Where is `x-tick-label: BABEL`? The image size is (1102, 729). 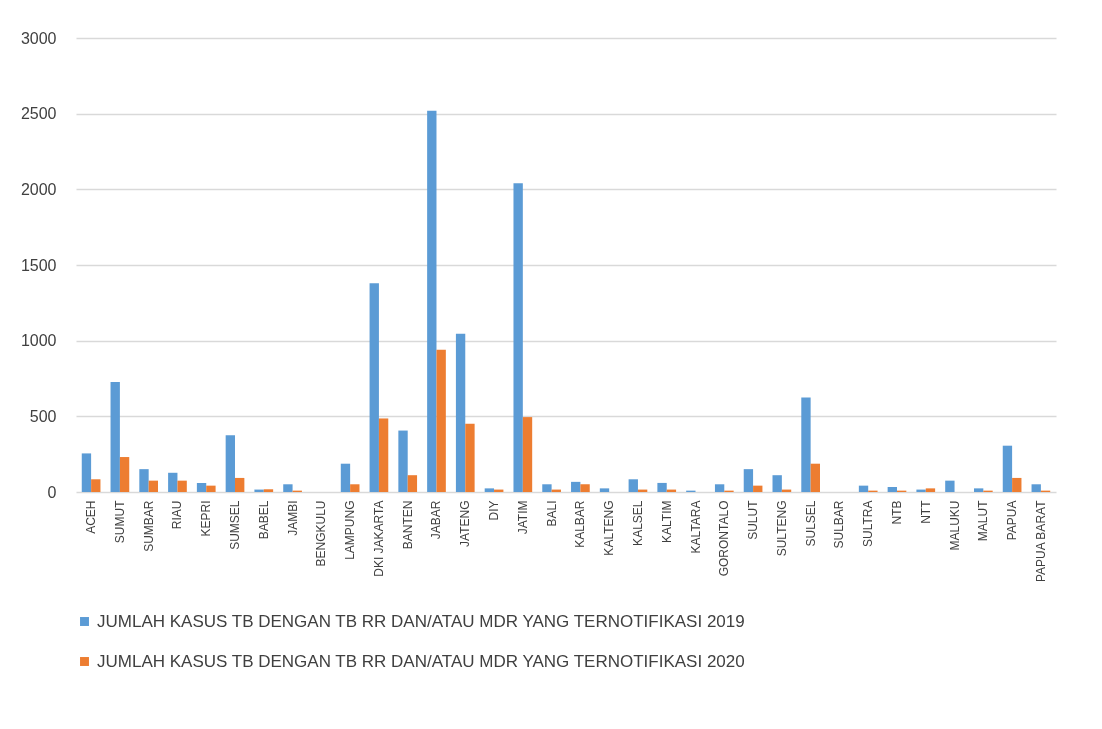
x-tick-label: BABEL is located at coordinates (263, 520).